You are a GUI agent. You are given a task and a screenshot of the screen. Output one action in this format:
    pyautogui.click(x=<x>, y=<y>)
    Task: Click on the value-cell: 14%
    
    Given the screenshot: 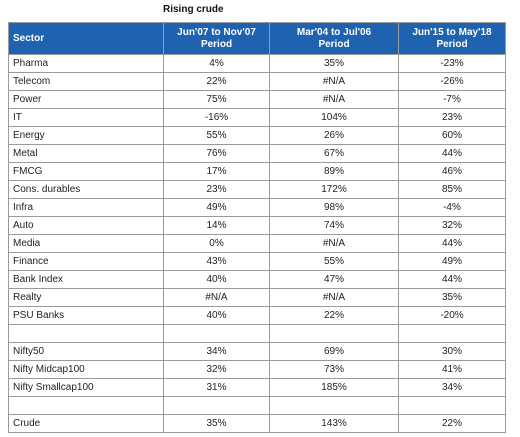 What is the action you would take?
    pyautogui.click(x=216, y=225)
    